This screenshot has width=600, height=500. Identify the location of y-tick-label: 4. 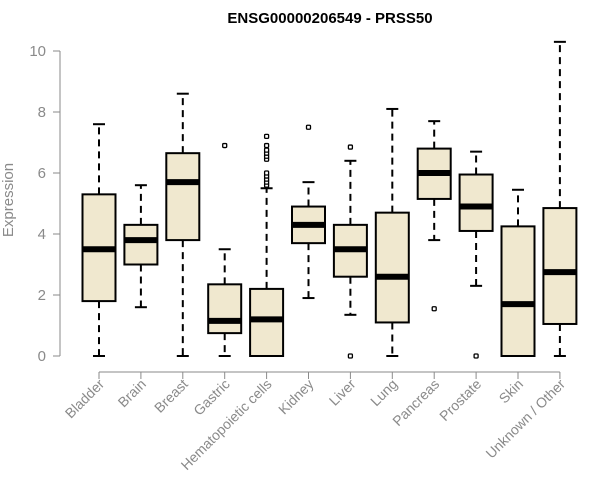
(42, 234).